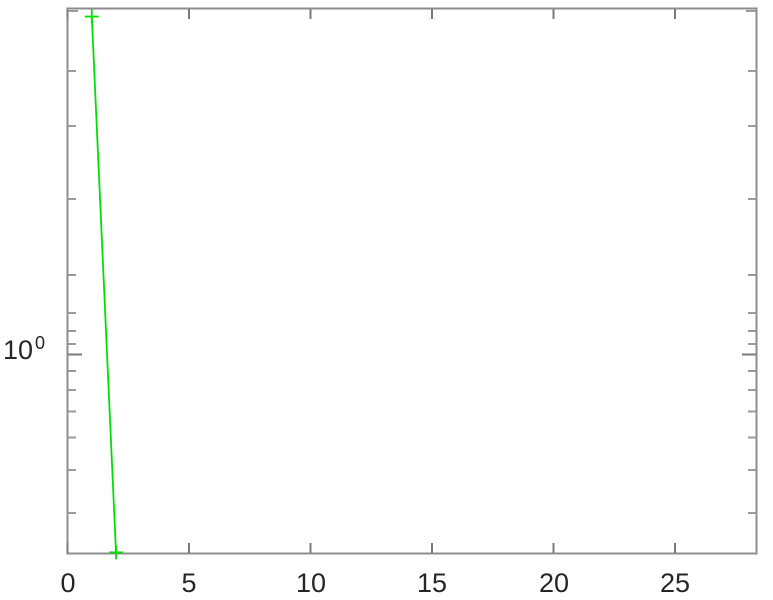 This screenshot has width=773, height=600. Describe the element at coordinates (72, 442) in the screenshot. I see `y-axis-minor-ticks-below-left` at that location.